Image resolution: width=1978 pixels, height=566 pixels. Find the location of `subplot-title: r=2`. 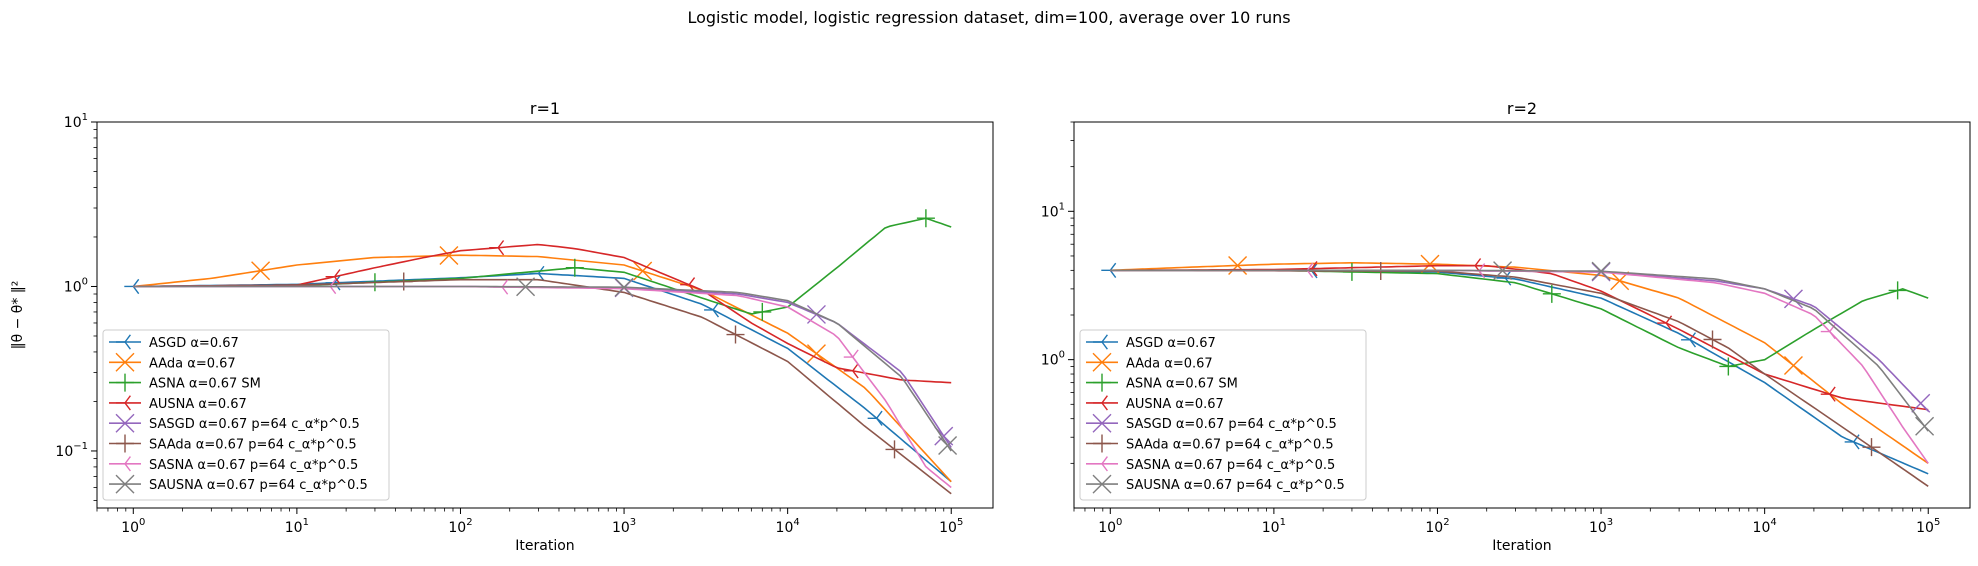

subplot-title: r=2 is located at coordinates (1522, 108).